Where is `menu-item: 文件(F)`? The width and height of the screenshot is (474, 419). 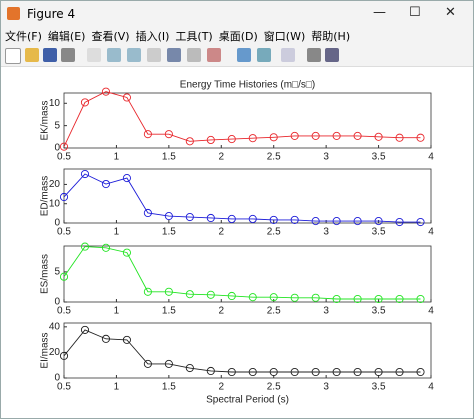
menu-item: 文件(F) is located at coordinates (23, 36).